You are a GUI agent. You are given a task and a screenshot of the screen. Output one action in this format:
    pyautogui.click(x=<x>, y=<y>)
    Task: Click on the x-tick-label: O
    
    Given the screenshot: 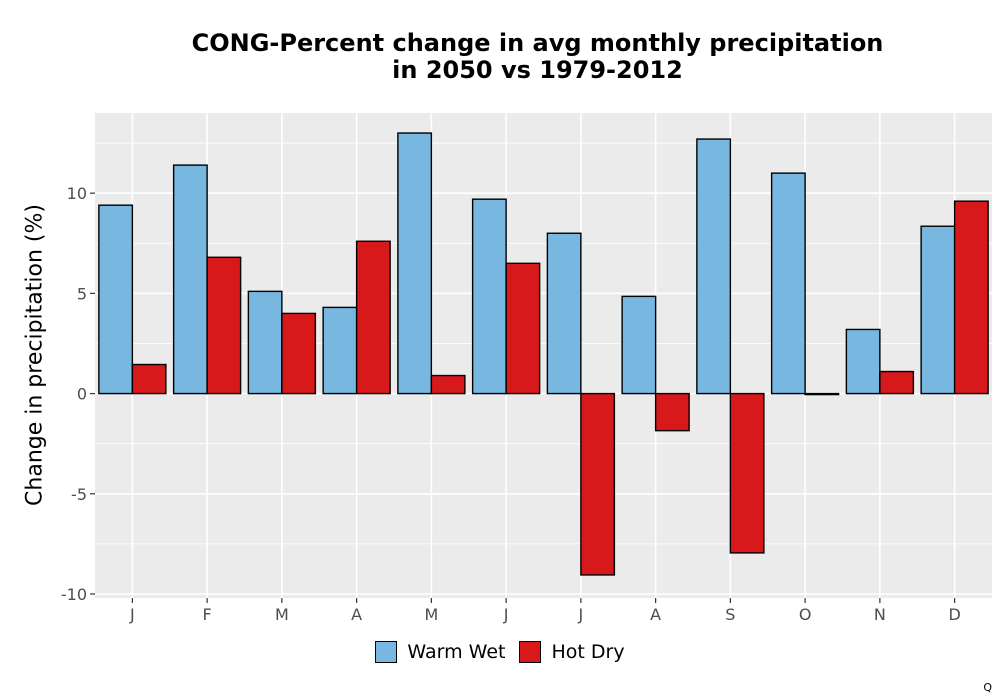 What is the action you would take?
    pyautogui.click(x=805, y=614)
    